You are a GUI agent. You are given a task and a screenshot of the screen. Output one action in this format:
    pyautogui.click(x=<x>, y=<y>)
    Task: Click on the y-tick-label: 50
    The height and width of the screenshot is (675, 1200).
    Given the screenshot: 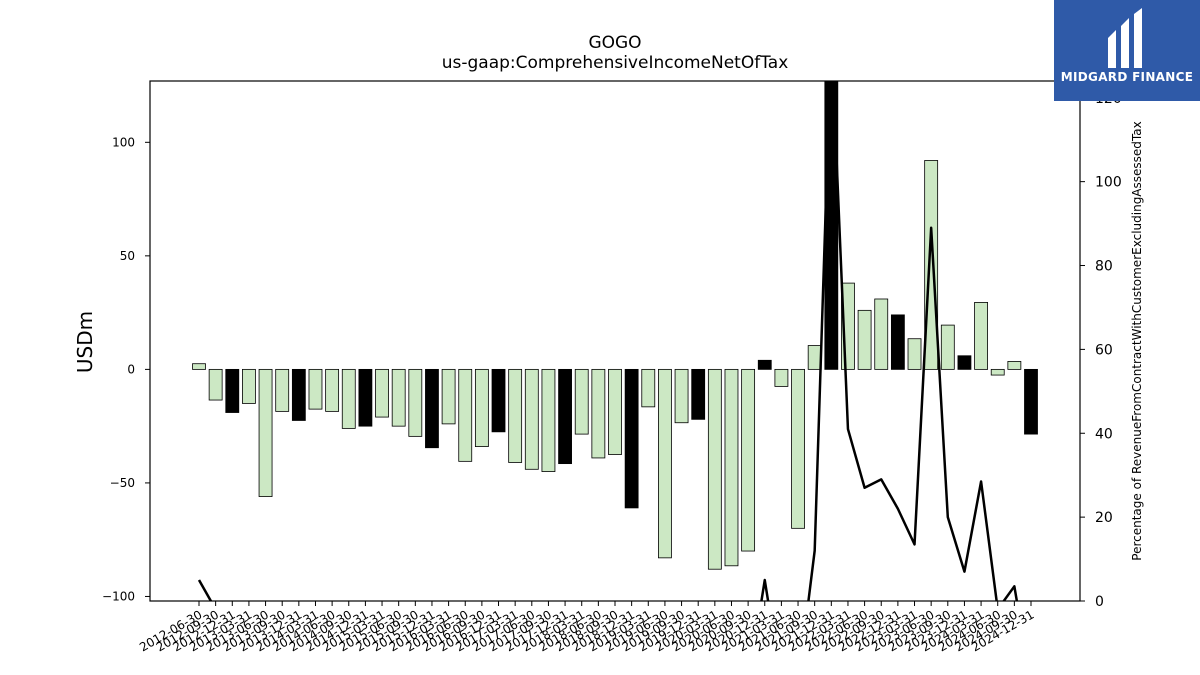 What is the action you would take?
    pyautogui.click(x=127, y=256)
    